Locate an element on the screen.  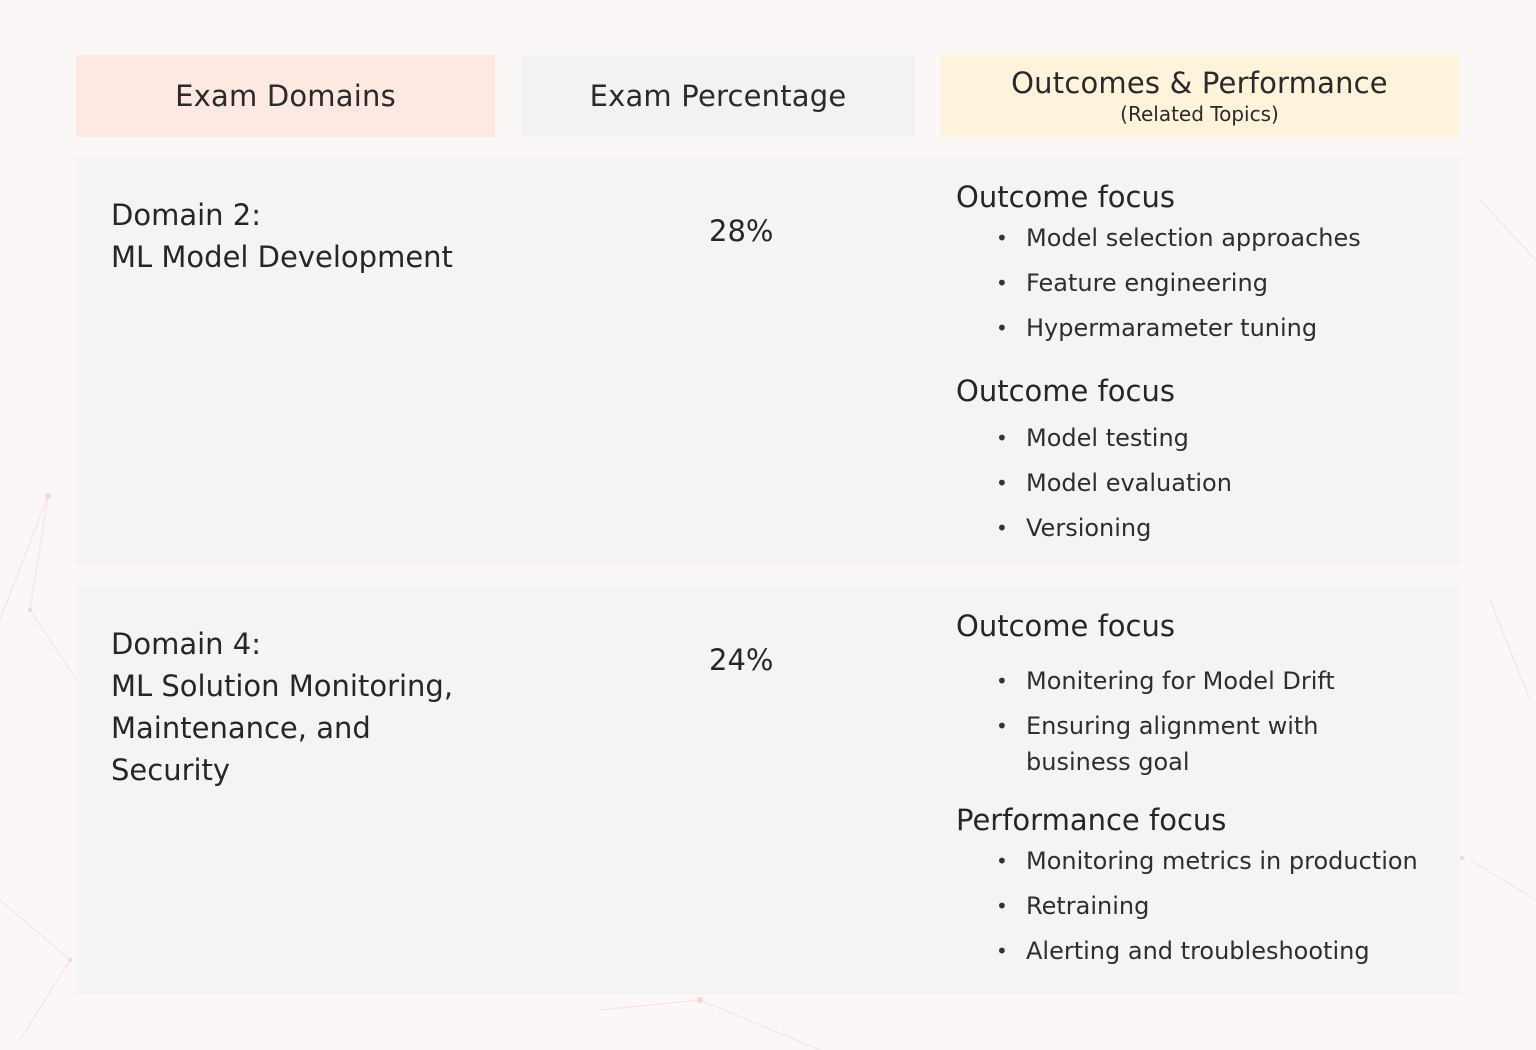
header-exam-domains: Exam Domains is located at coordinates (285, 96).